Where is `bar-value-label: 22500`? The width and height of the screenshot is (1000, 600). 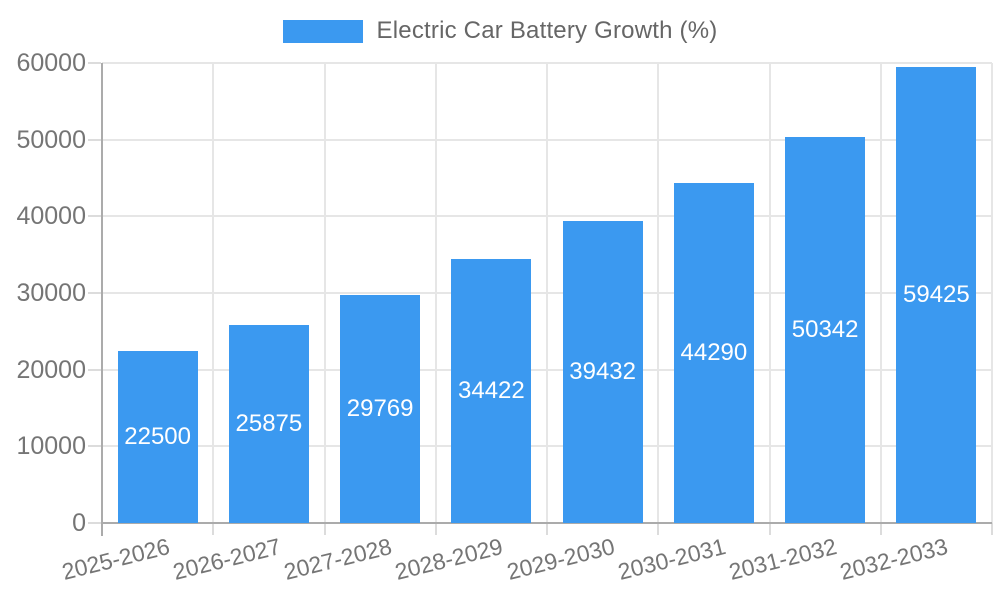 bar-value-label: 22500 is located at coordinates (157, 436).